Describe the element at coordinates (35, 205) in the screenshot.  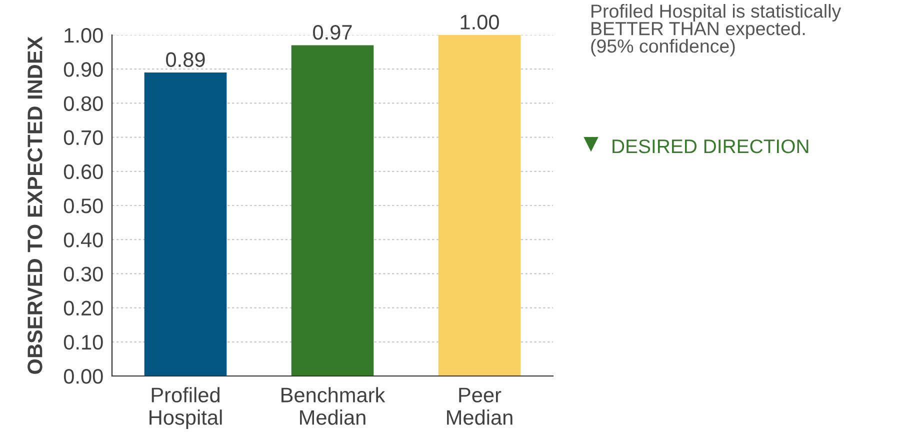
I see `y-axis-title: OBSERVED TO EXPECTED INDEX` at that location.